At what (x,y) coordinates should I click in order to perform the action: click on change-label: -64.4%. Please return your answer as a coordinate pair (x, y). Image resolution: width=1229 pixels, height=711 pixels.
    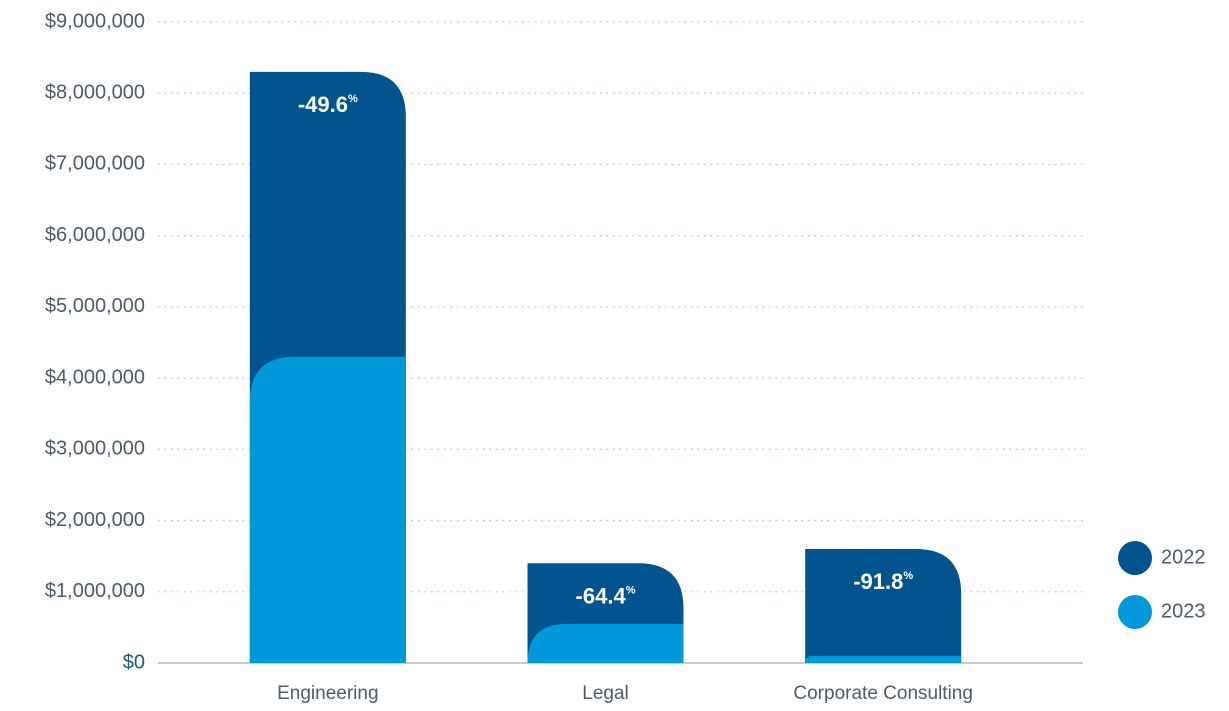
    Looking at the image, I should click on (606, 595).